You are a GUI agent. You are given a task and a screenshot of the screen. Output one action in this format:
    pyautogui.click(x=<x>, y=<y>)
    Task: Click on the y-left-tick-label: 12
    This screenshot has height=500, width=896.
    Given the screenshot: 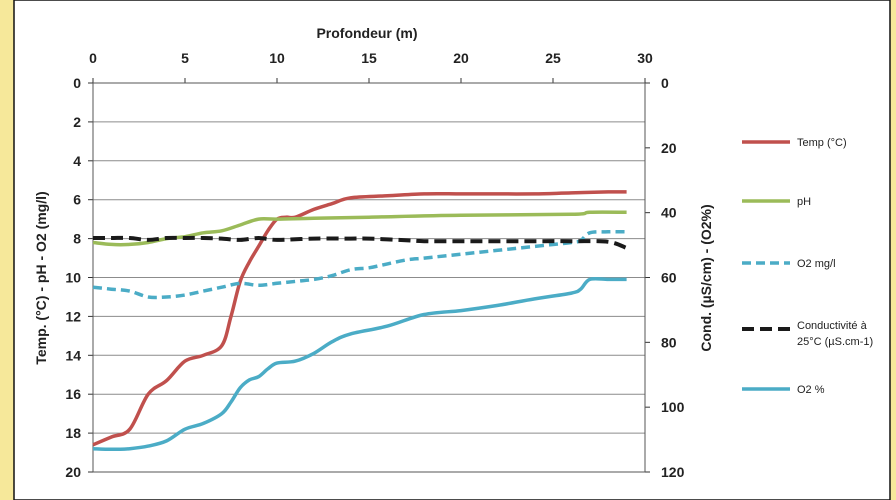 What is the action you would take?
    pyautogui.click(x=73, y=316)
    